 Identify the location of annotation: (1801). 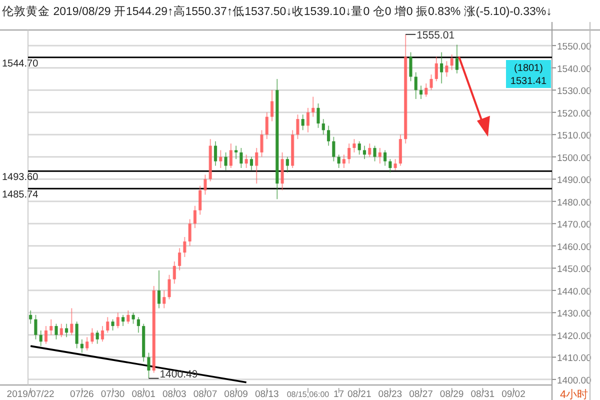
(528, 68).